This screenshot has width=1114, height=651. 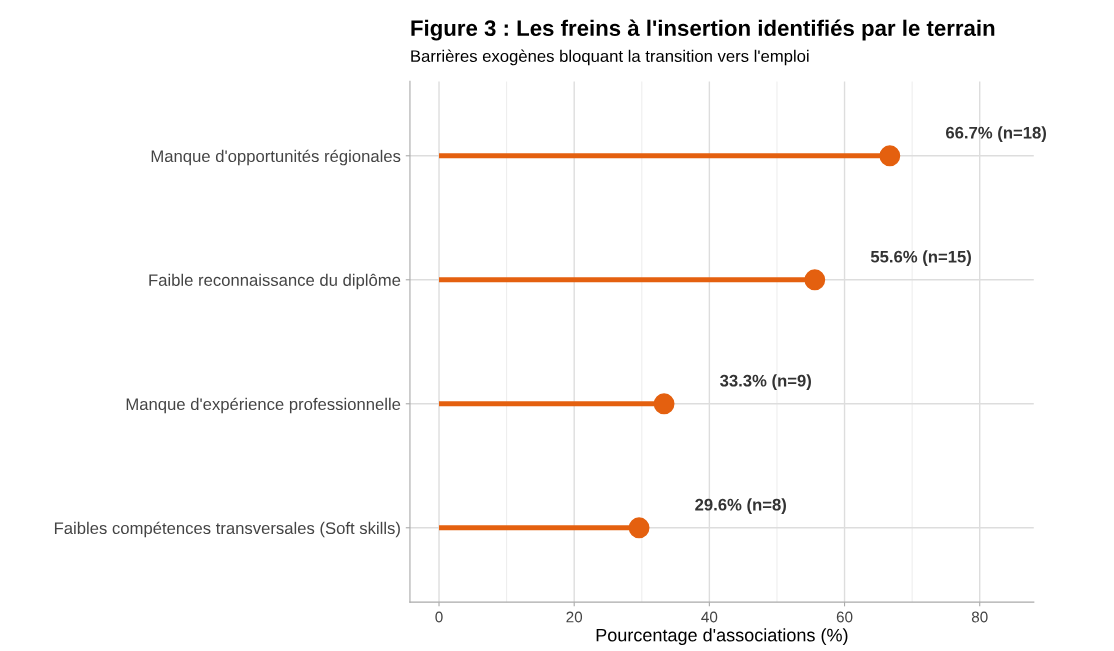 What do you see at coordinates (995, 134) in the screenshot?
I see `data-label: 66.7% (n=18)` at bounding box center [995, 134].